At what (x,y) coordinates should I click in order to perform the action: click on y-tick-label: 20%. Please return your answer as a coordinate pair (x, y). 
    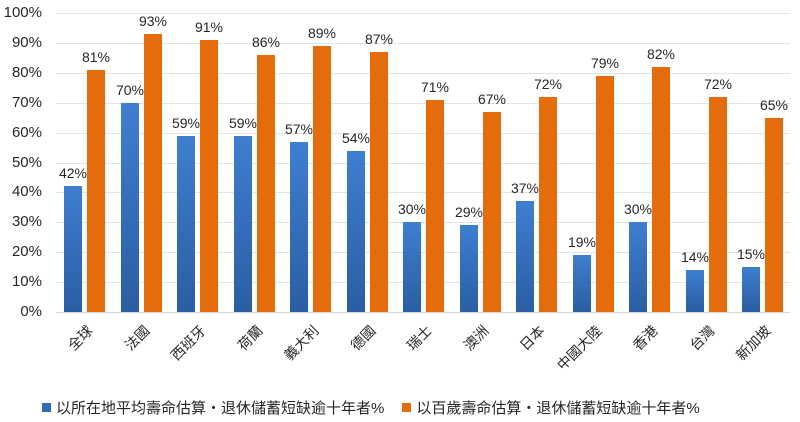
    Looking at the image, I should click on (26, 251).